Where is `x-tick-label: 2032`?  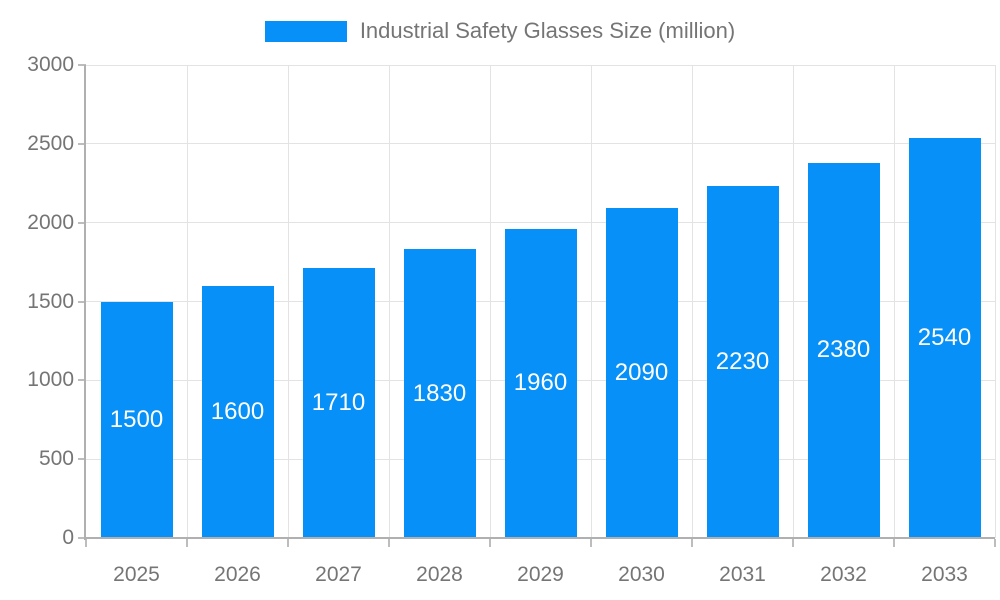 x-tick-label: 2032 is located at coordinates (843, 574).